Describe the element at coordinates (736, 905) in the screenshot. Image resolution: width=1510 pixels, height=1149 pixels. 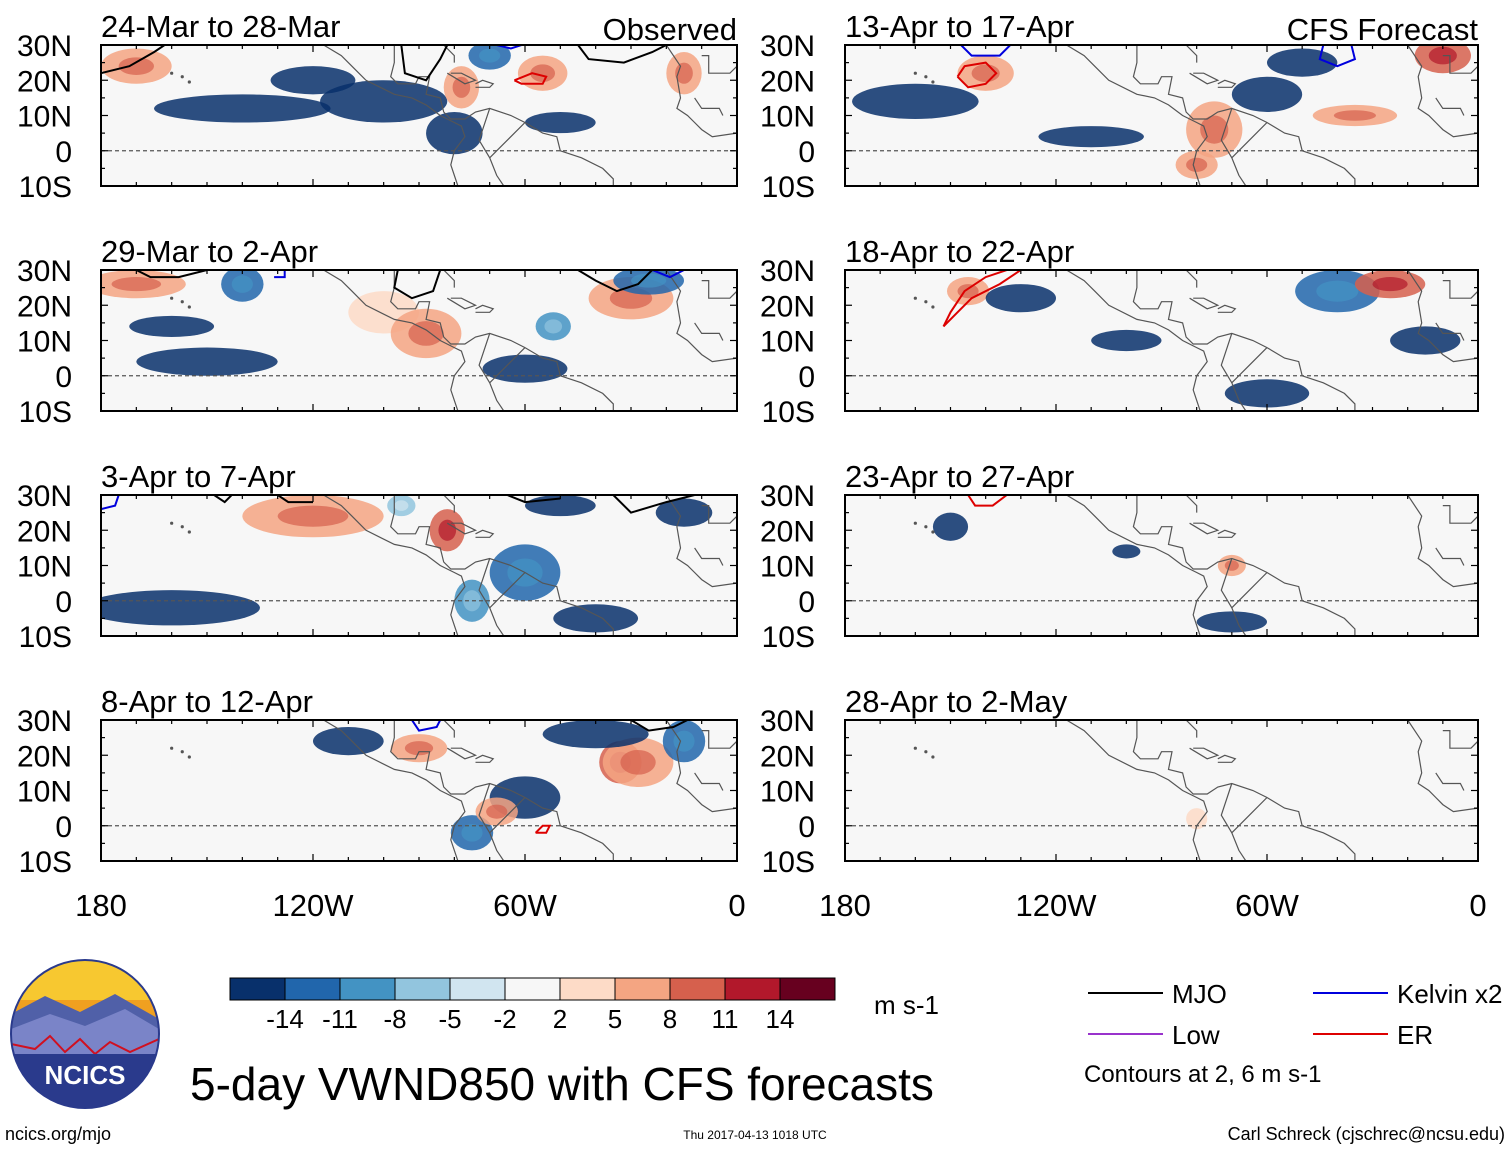
I see `lon-label: 0` at that location.